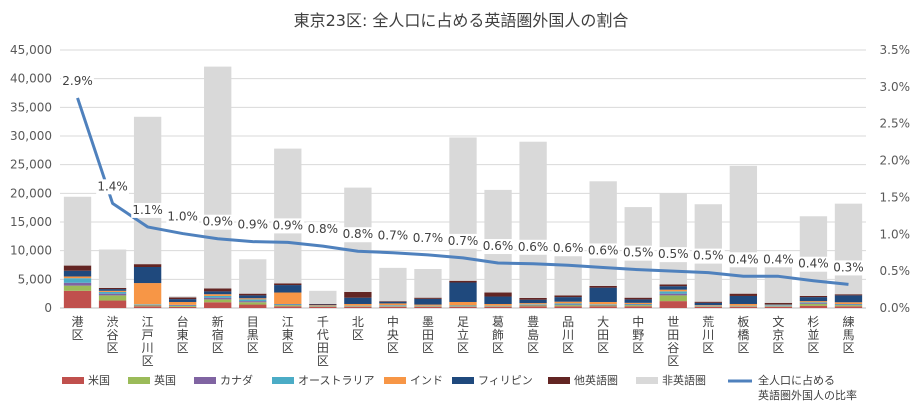 This screenshot has height=418, width=923. I want to click on y2-tick-label: 3.5%, so click(895, 50).